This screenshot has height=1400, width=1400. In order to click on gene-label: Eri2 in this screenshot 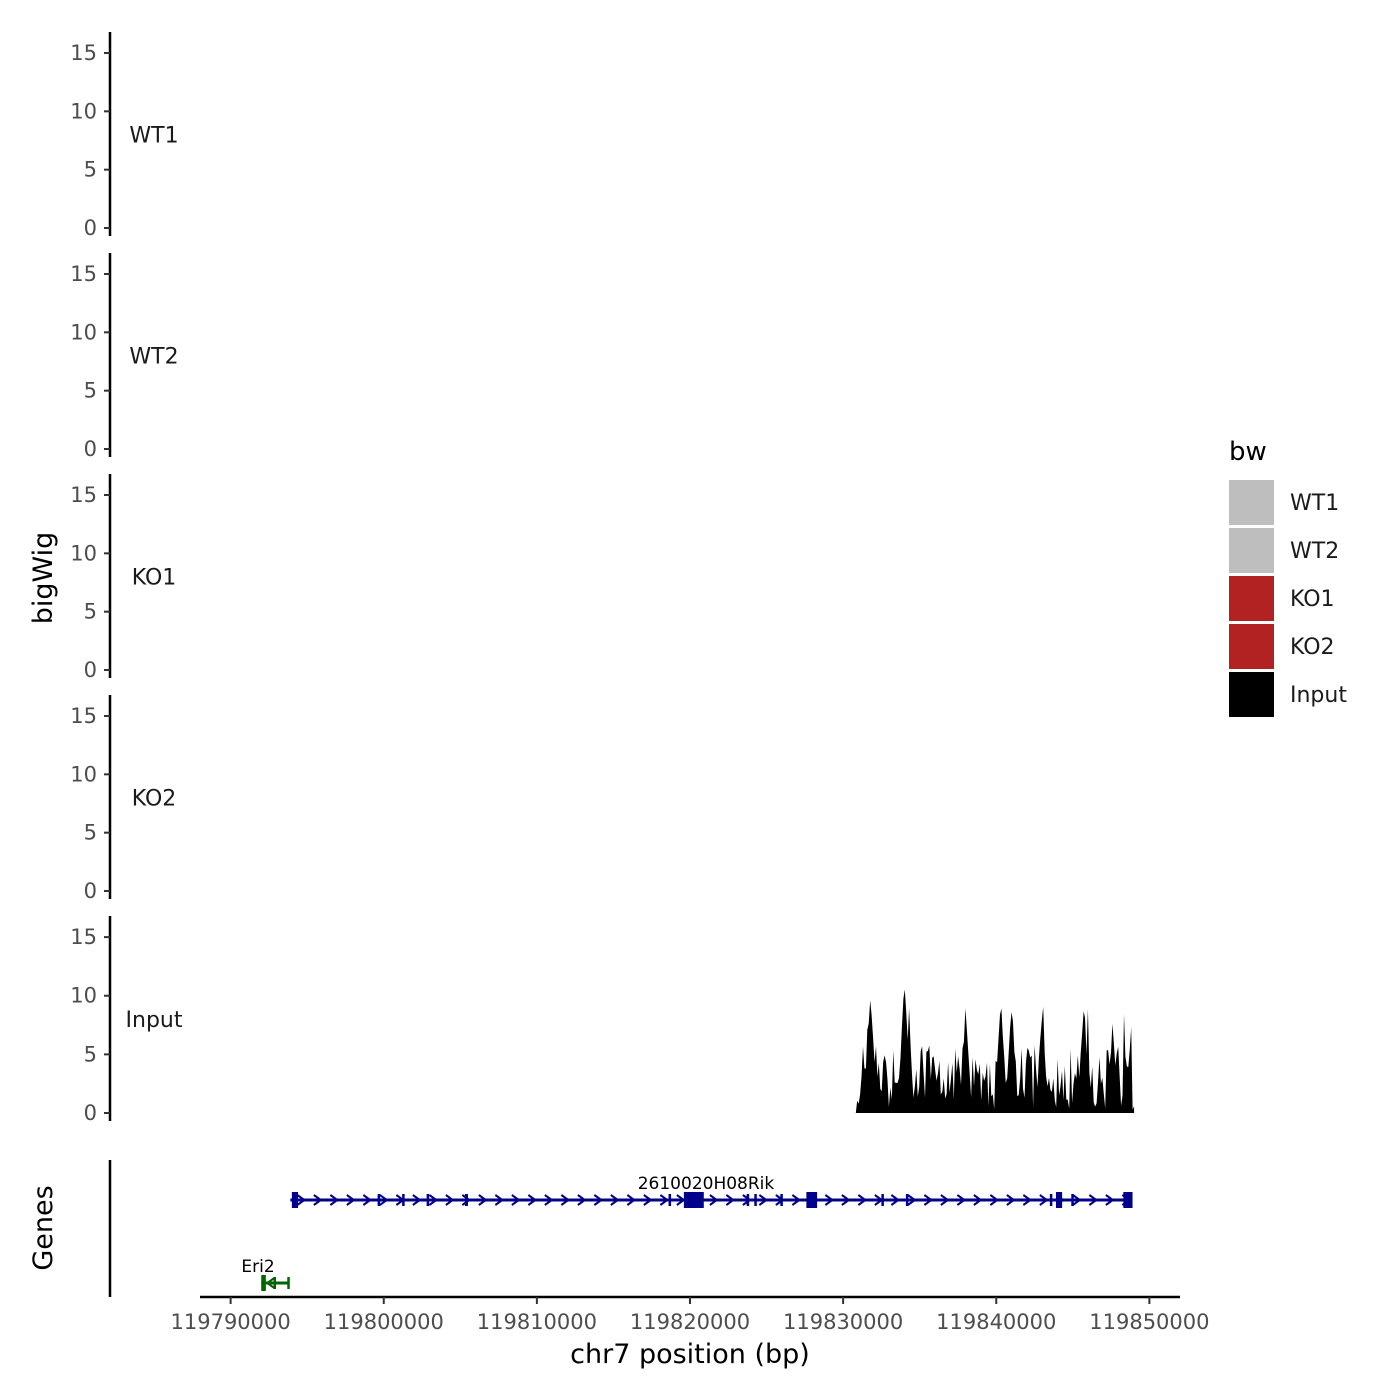, I will do `click(257, 1267)`.